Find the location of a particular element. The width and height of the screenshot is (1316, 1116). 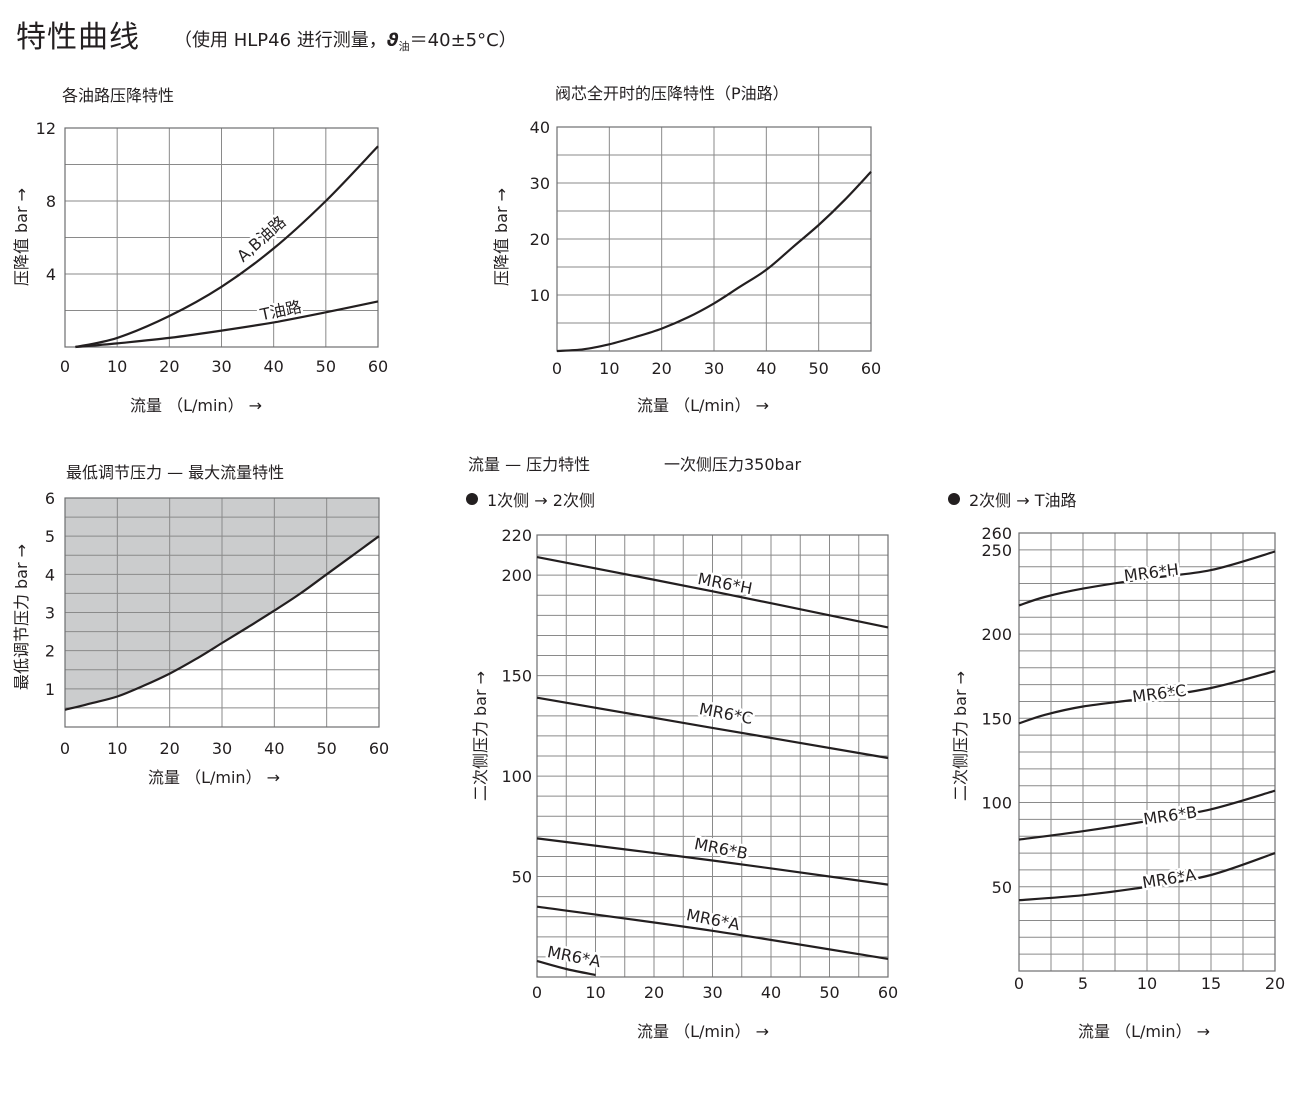

page-title: 特性曲线 is located at coordinates (78, 37).